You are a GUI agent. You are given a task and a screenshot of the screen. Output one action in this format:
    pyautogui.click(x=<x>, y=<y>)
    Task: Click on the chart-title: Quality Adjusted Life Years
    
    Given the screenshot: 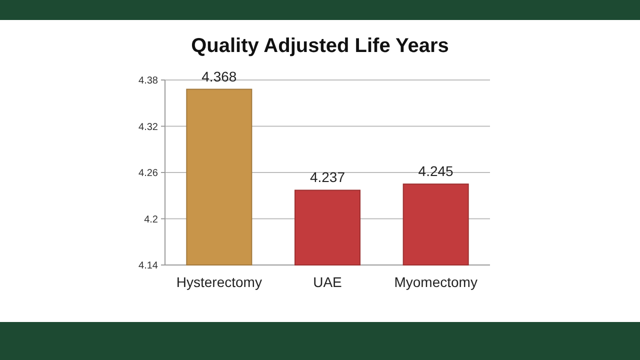 What is the action you would take?
    pyautogui.click(x=320, y=46)
    